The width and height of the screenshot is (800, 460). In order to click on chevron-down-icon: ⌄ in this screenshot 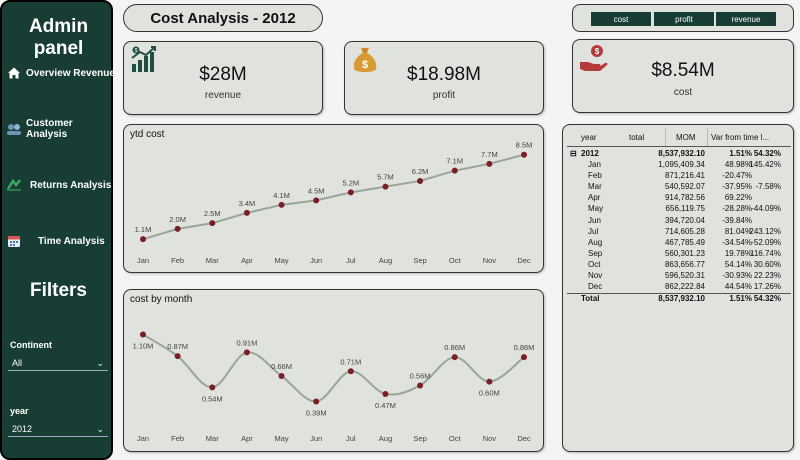, I will do `click(100, 362)`.